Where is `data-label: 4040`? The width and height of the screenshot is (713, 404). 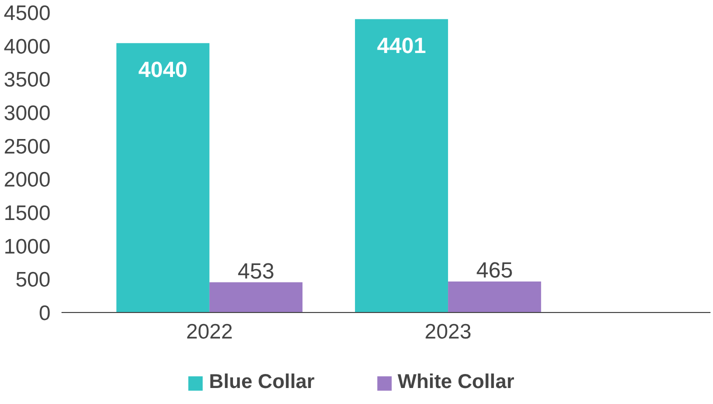
data-label: 4040 is located at coordinates (163, 69).